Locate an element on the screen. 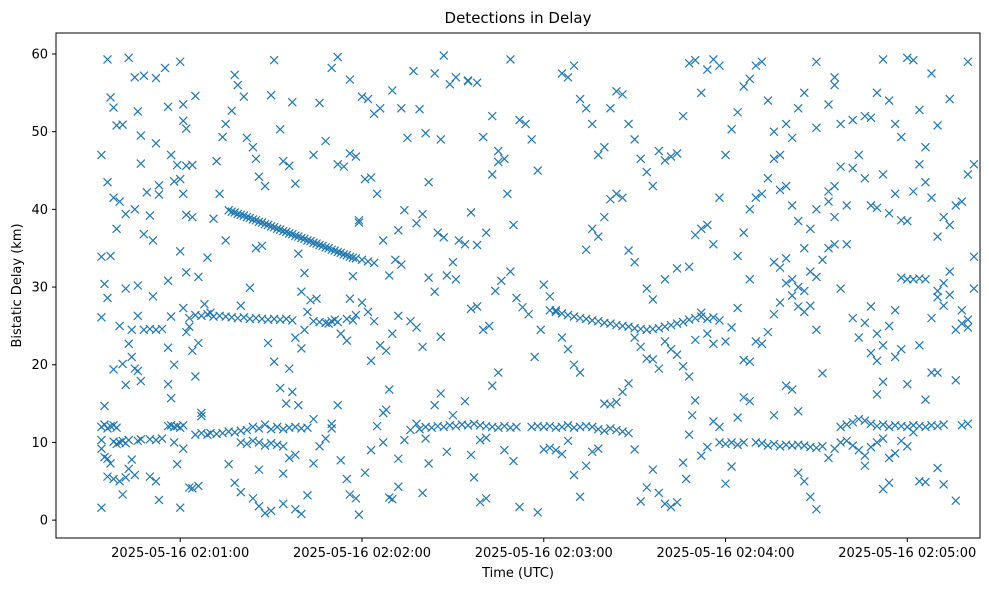 This screenshot has height=590, width=989. y-tick-label: 0 is located at coordinates (44, 521).